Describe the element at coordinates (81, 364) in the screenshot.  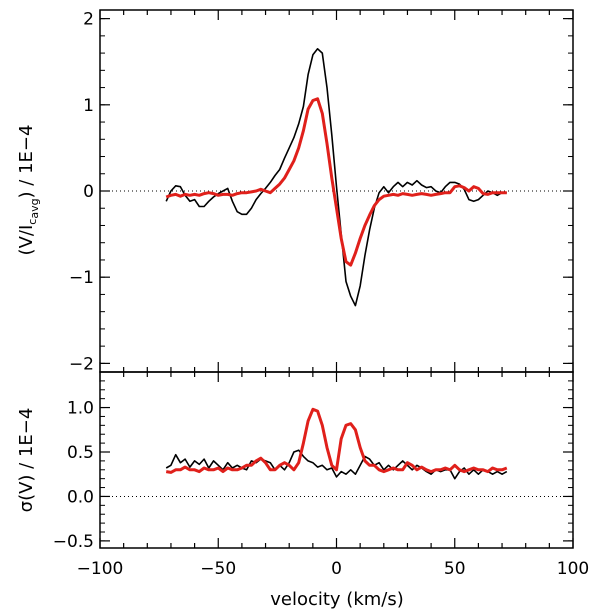
I see `y-tick-label: −2` at that location.